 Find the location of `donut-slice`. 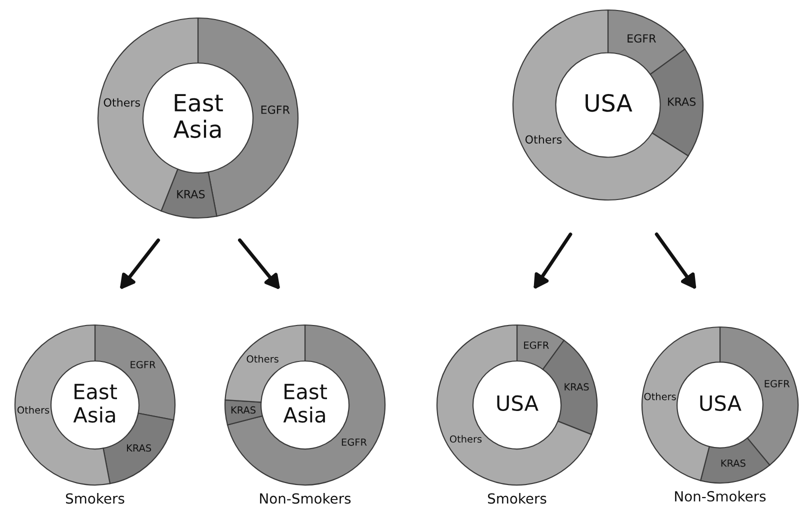

donut-slice is located at coordinates (306, 405).